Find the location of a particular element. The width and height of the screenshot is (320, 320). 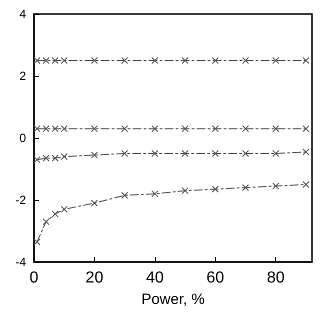

x-tick-label: 20 is located at coordinates (95, 278).